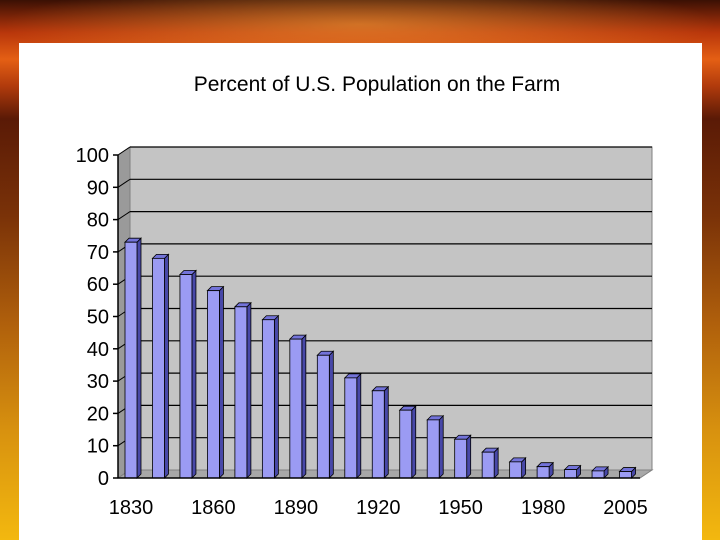  I want to click on x-tick-label: 1980, so click(543, 508).